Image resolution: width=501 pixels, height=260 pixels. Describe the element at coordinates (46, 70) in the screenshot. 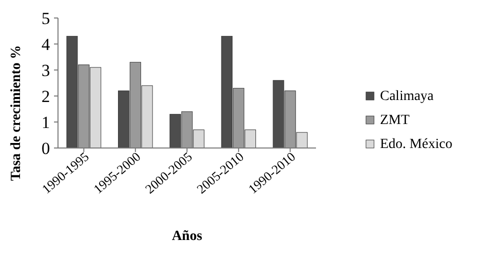

I see `y-tick-label: 3` at that location.